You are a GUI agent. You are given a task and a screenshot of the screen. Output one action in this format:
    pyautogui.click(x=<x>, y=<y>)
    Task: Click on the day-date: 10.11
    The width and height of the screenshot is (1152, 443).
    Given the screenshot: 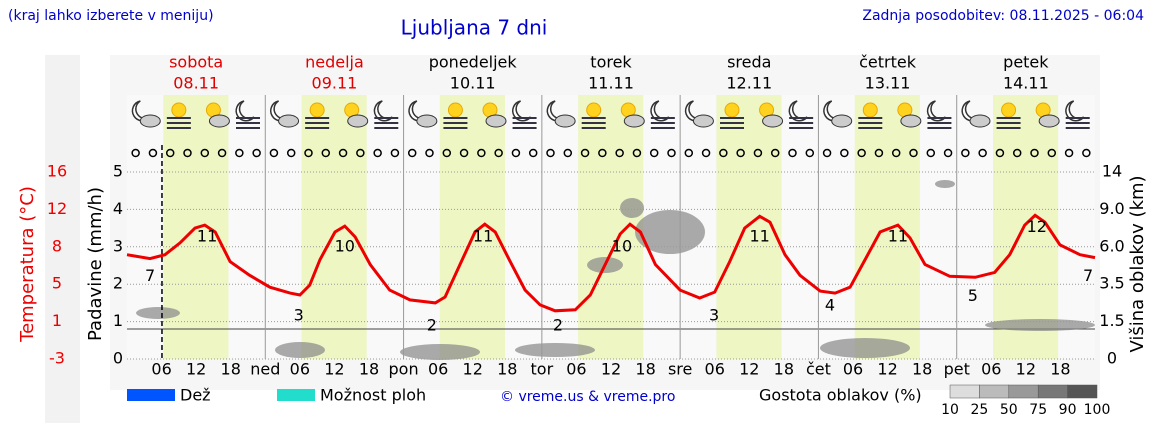 What is the action you would take?
    pyautogui.click(x=473, y=83)
    